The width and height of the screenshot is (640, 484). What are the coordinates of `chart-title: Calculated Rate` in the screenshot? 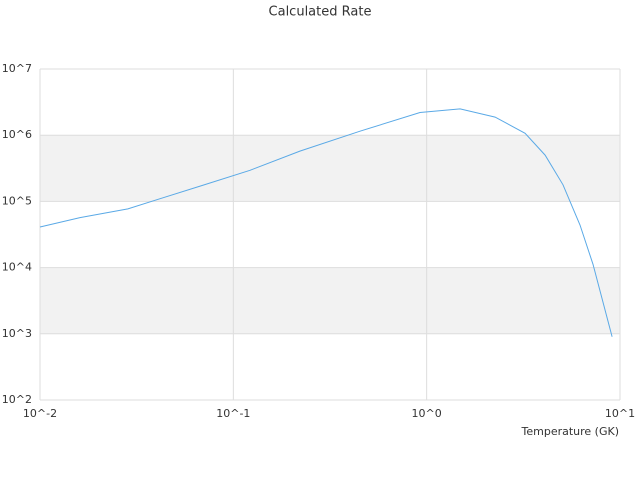 It's located at (320, 12).